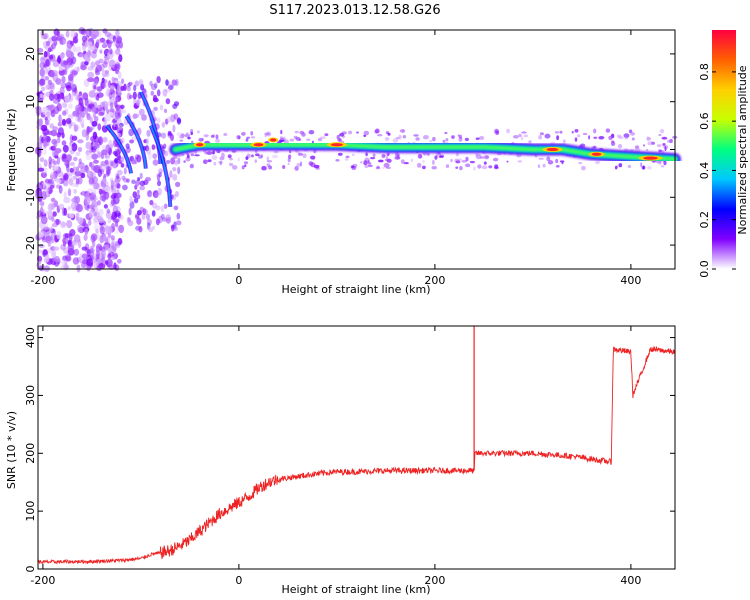  Describe the element at coordinates (724, 149) in the screenshot. I see `colorbar-gradient` at that location.